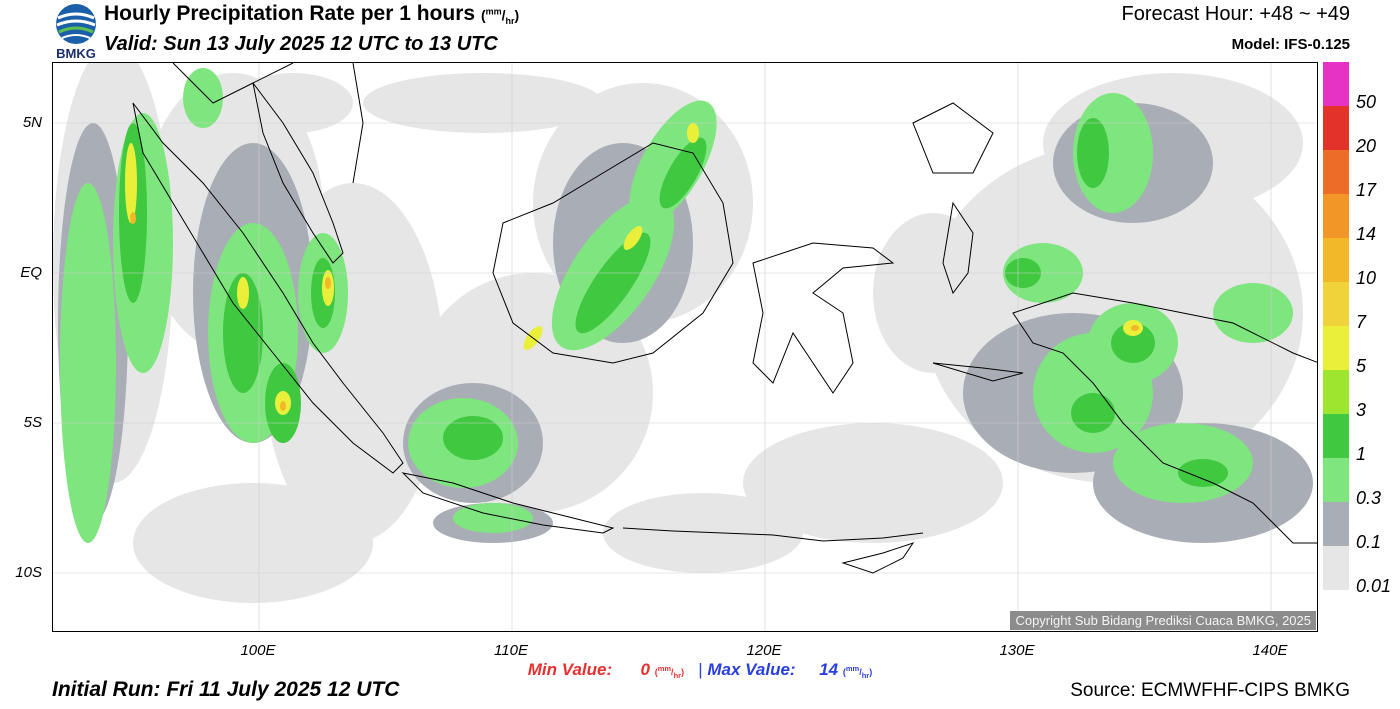 This screenshot has width=1400, height=709. Describe the element at coordinates (1366, 278) in the screenshot. I see `colorbar-label: 10` at that location.